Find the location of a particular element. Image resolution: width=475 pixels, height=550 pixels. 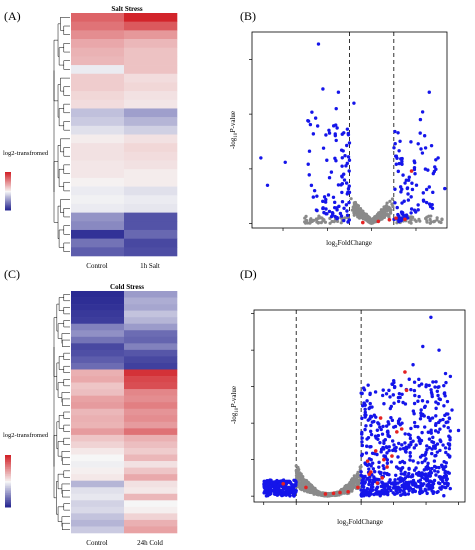

panel-a-color-legend is located at coordinates (8, 191).